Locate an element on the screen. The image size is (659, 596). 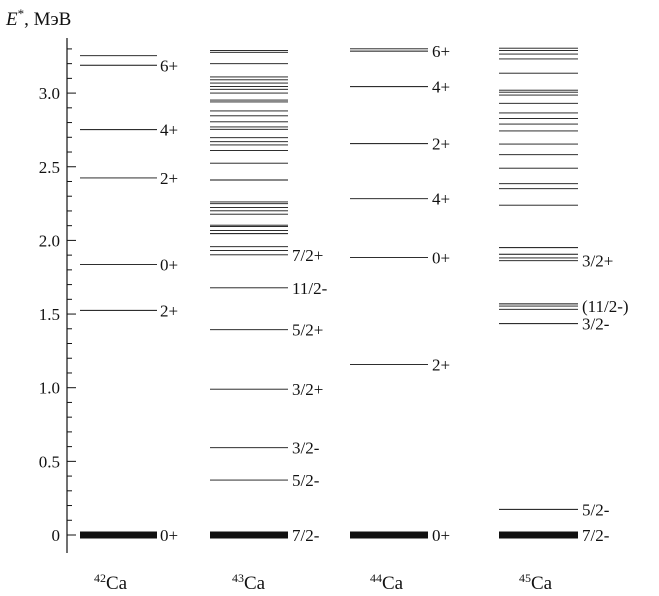
y-tick-label: 3.0 is located at coordinates (49, 93).